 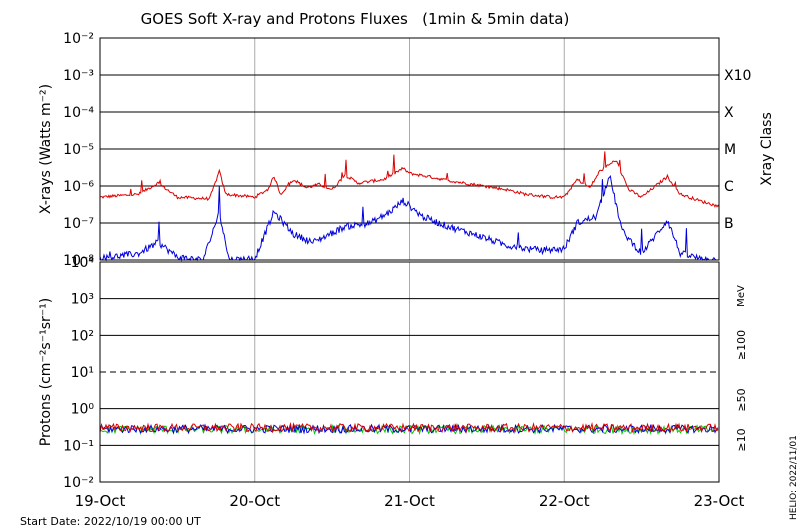 What do you see at coordinates (100, 501) in the screenshot?
I see `x-tick-label: 19-Oct` at bounding box center [100, 501].